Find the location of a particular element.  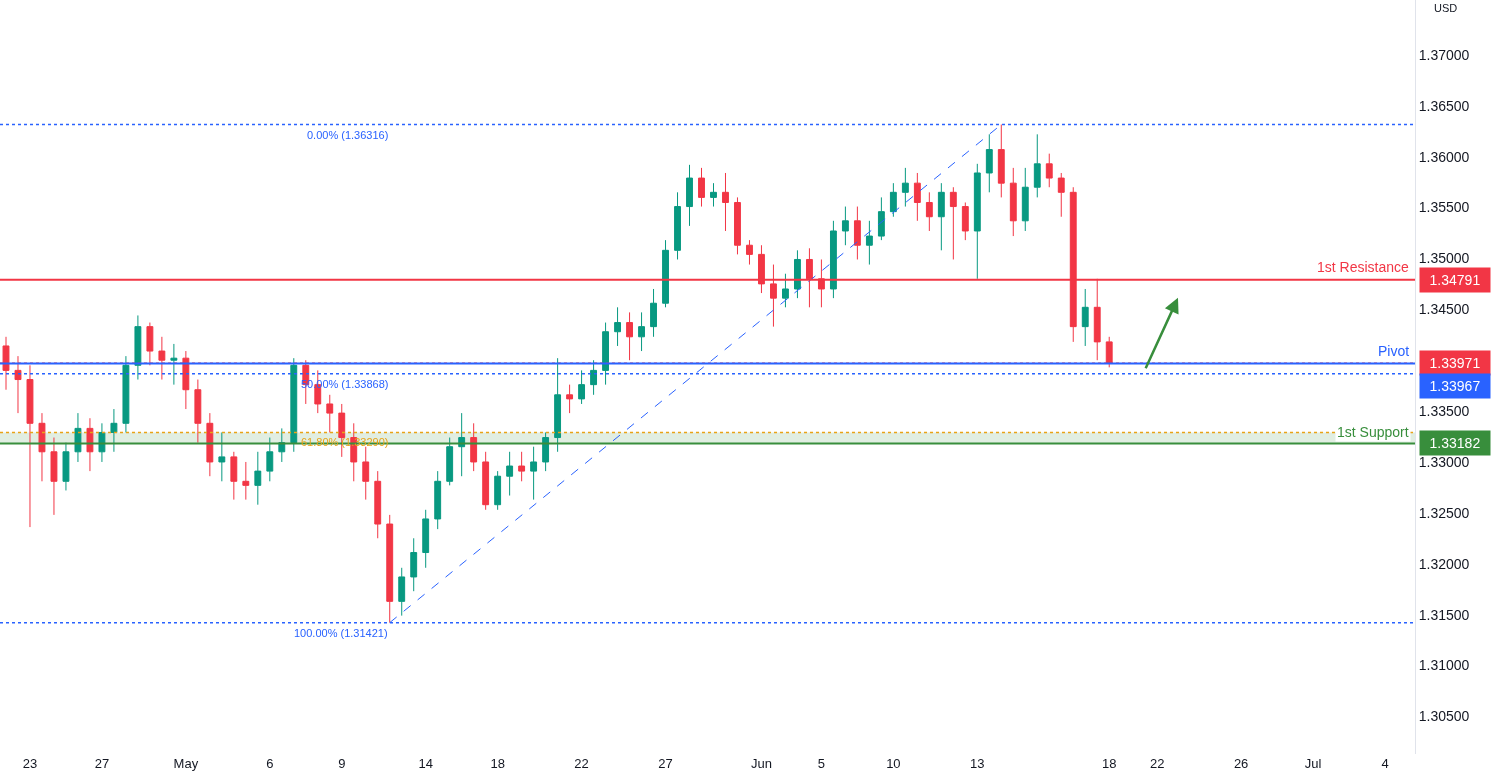

x-tick-label: 6 is located at coordinates (270, 763).